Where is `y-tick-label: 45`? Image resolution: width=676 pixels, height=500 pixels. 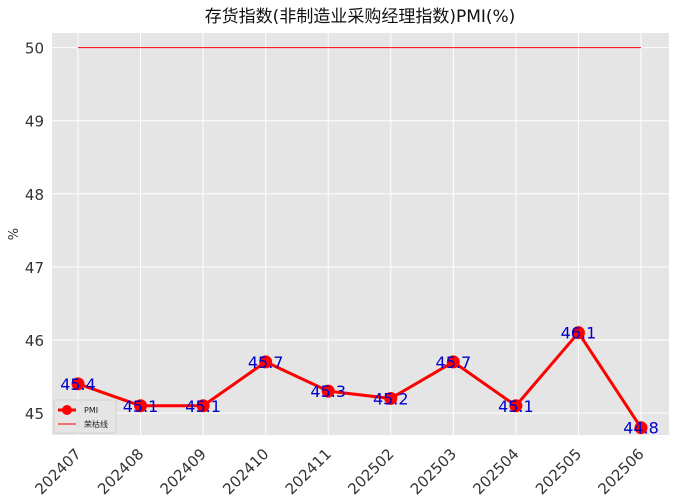
y-tick-label: 45 is located at coordinates (34, 414).